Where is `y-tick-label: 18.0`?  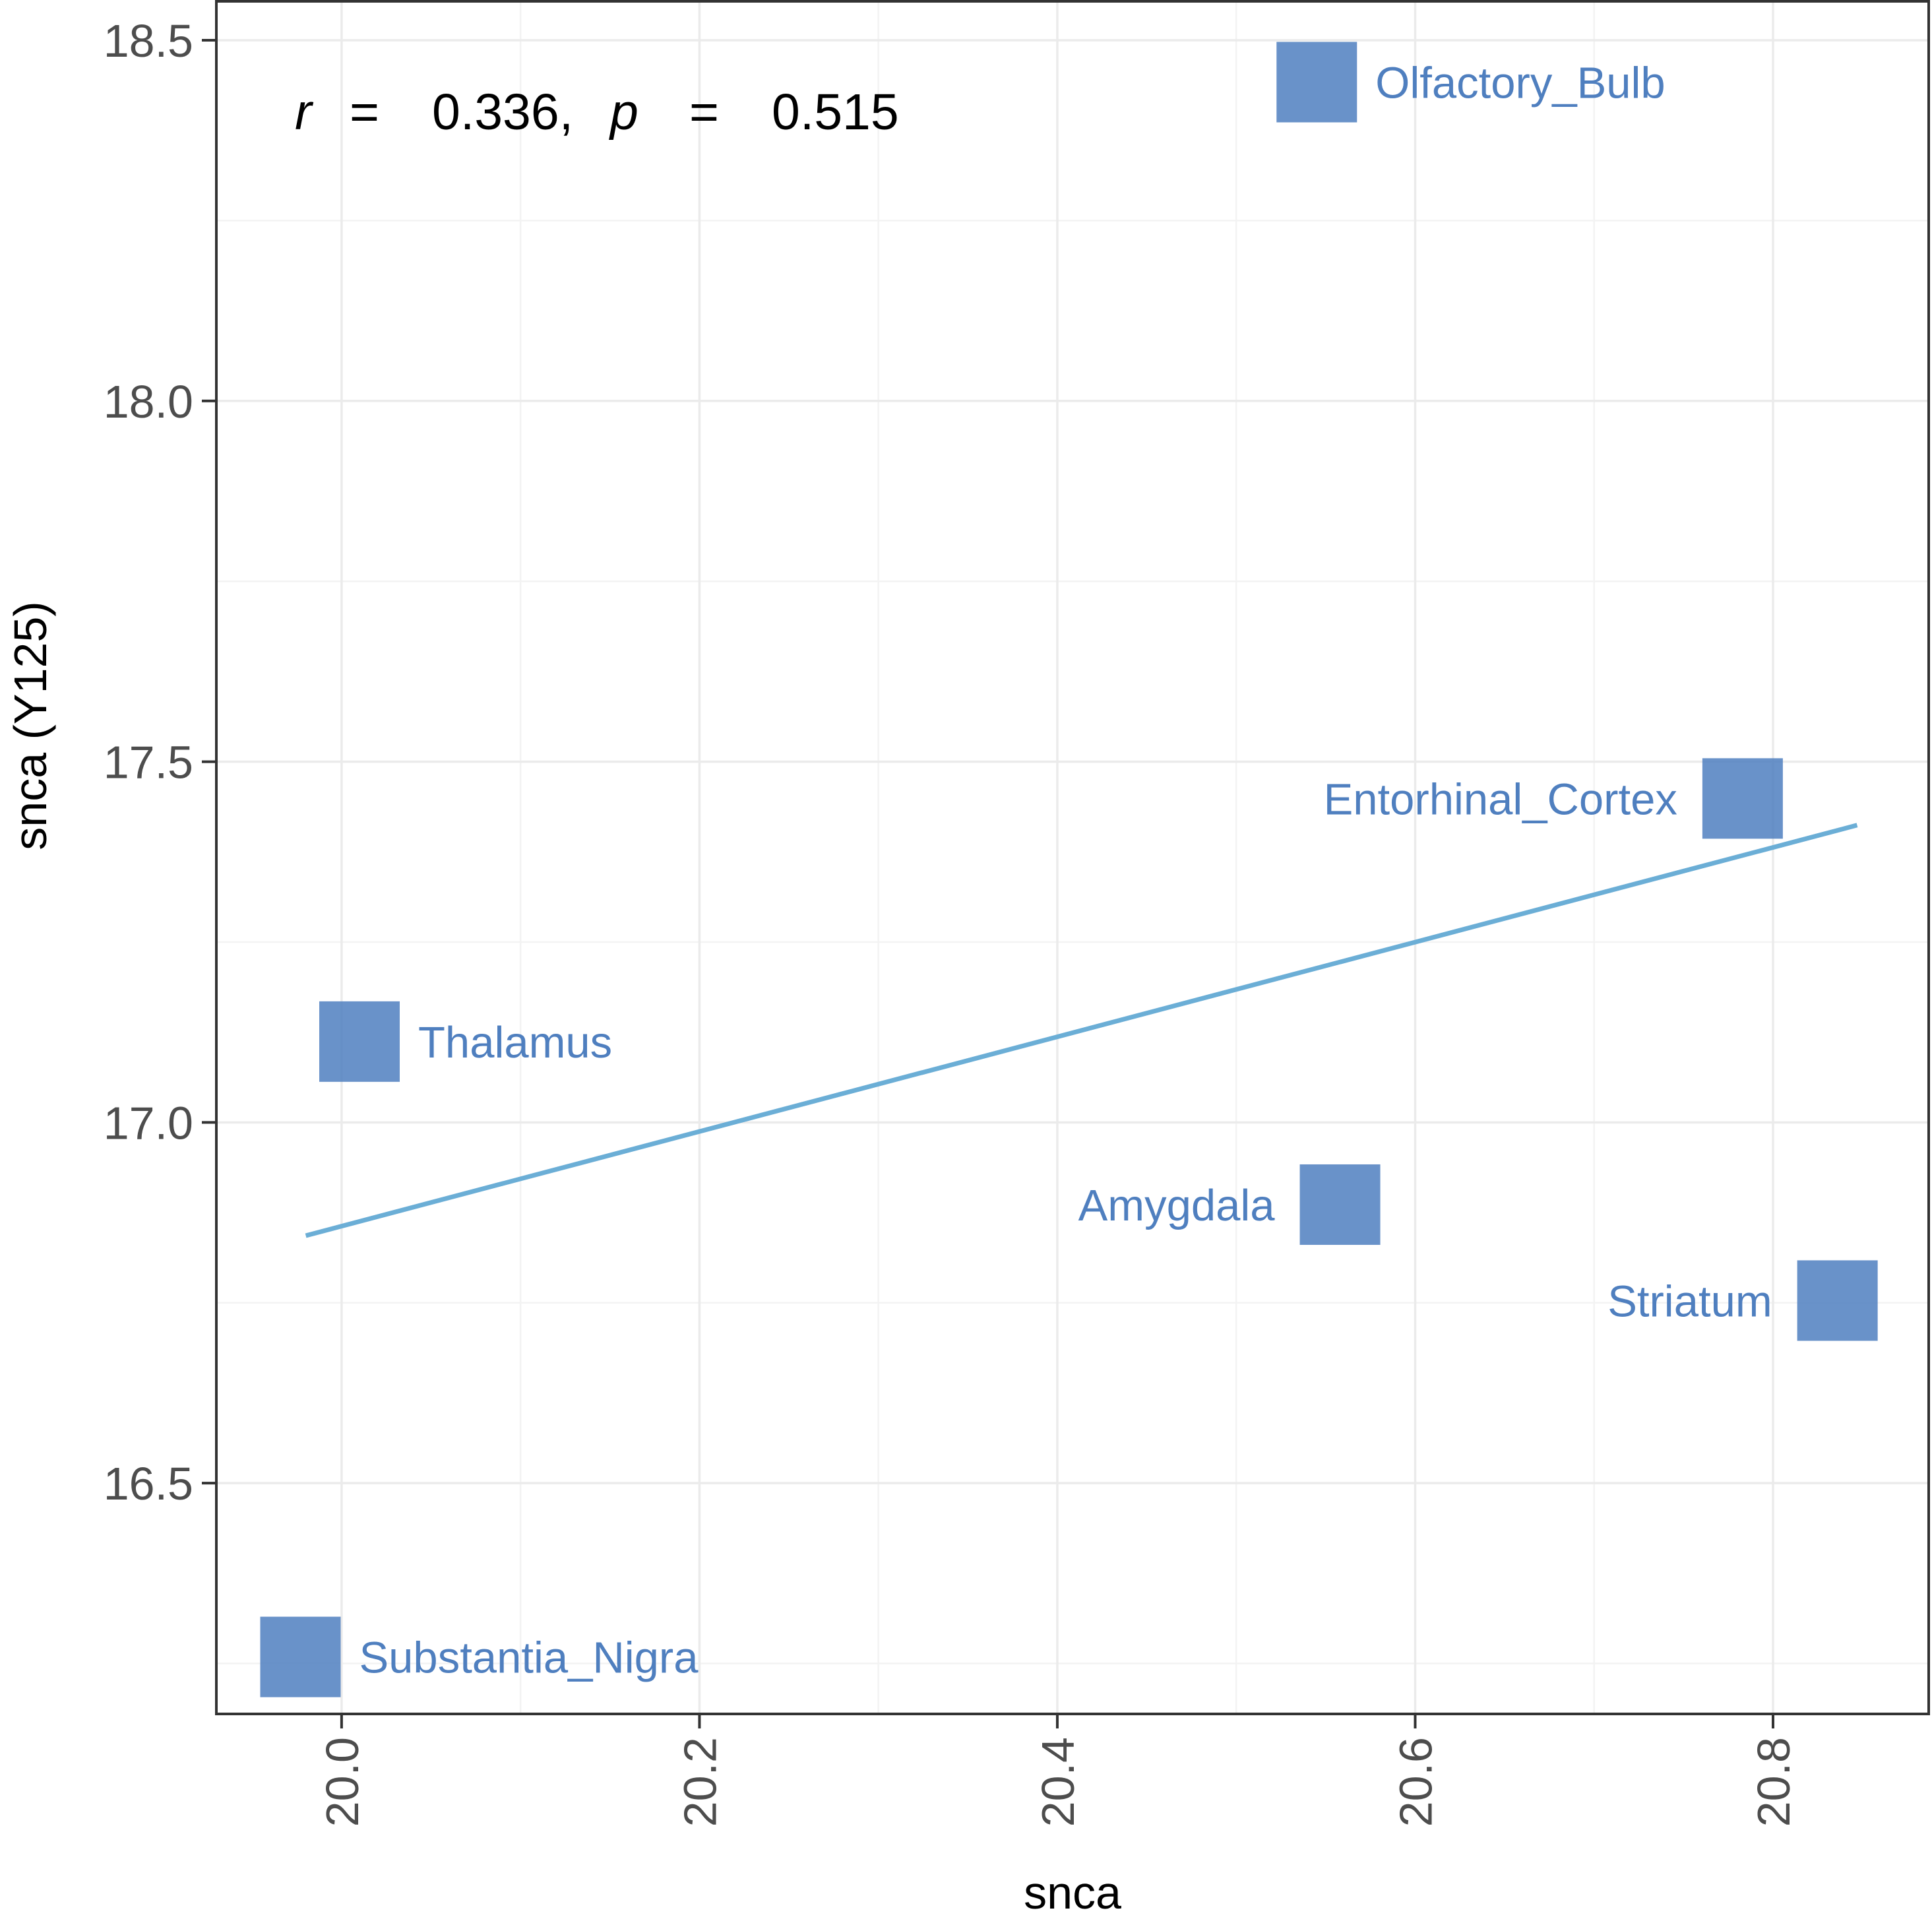
y-tick-label: 18.0 is located at coordinates (148, 401).